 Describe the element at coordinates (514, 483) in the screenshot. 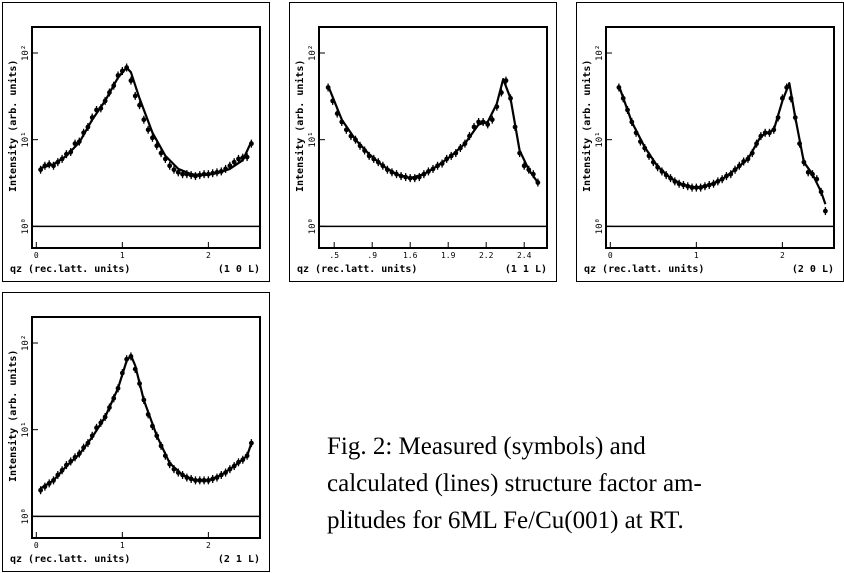

I see `caption-line: calculated (lines) structure factor am-` at that location.